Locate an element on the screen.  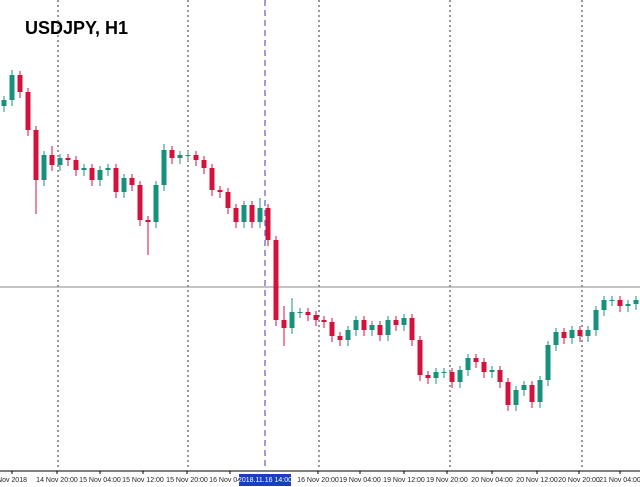
x-tick-label: 20 Nov 04:00 is located at coordinates (492, 480).